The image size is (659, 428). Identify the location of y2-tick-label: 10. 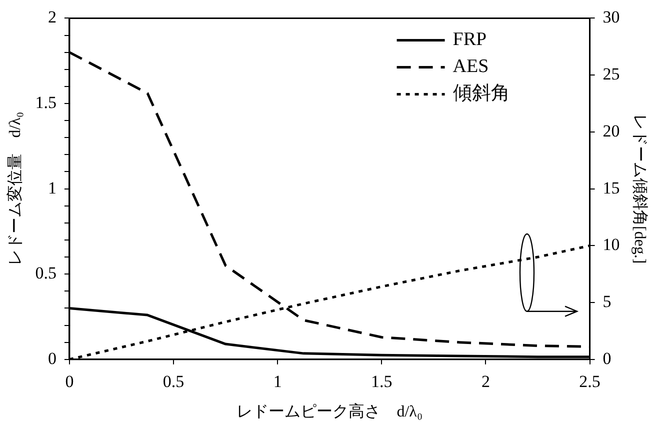
(611, 244).